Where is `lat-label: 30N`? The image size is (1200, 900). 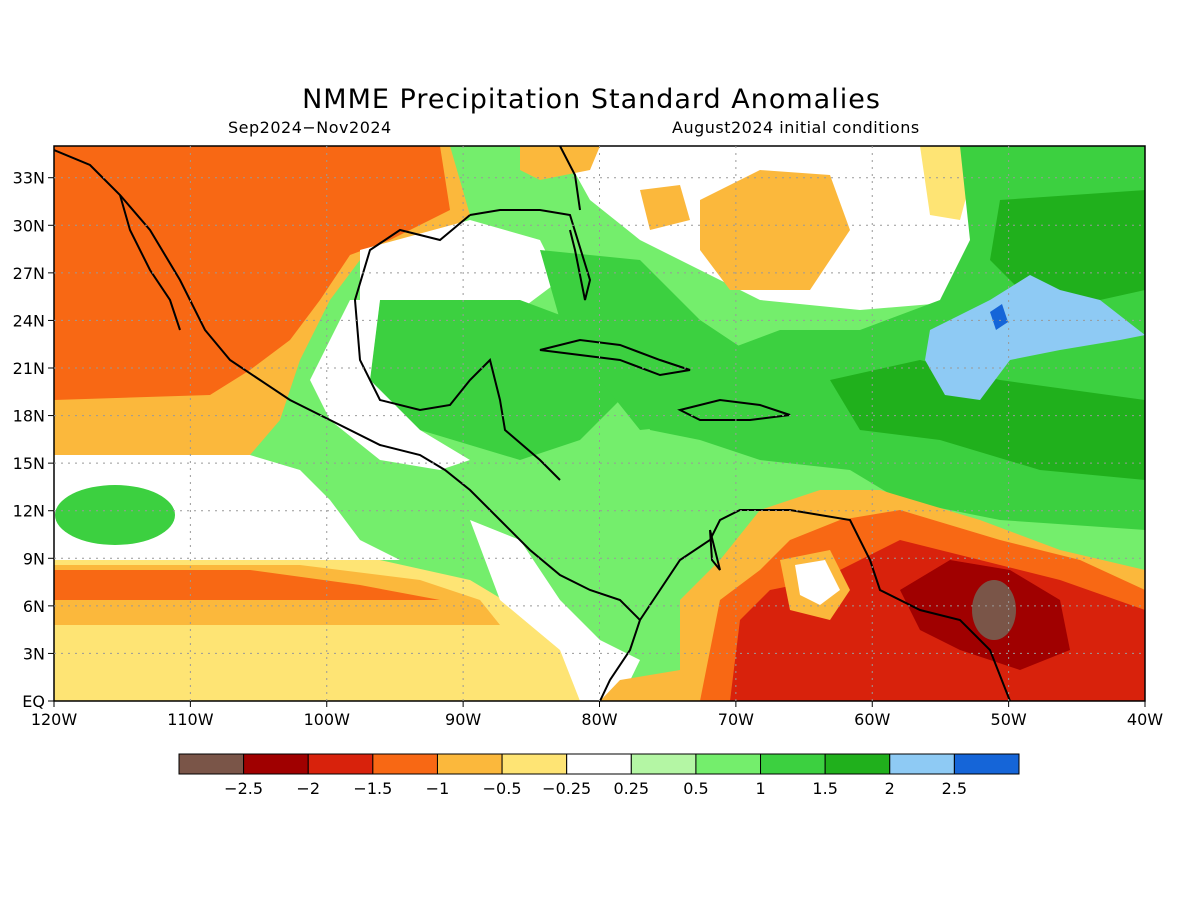 lat-label: 30N is located at coordinates (29, 225).